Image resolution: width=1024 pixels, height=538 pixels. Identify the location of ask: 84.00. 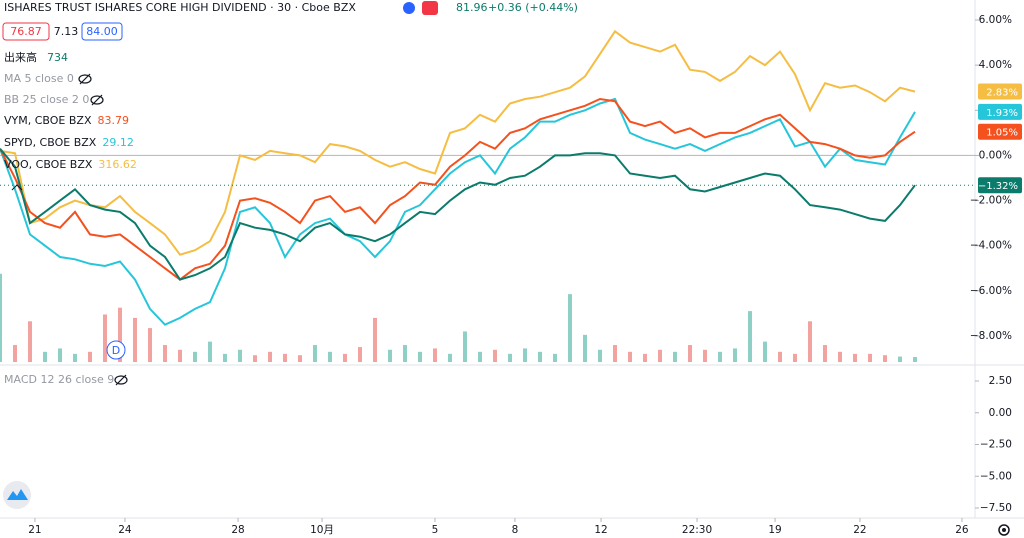
(102, 31).